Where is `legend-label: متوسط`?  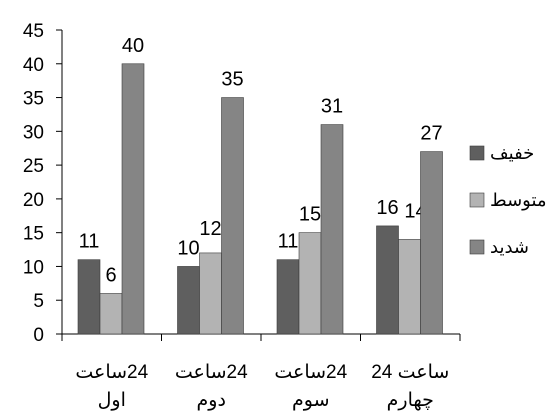
legend-label: متوسط is located at coordinates (518, 200).